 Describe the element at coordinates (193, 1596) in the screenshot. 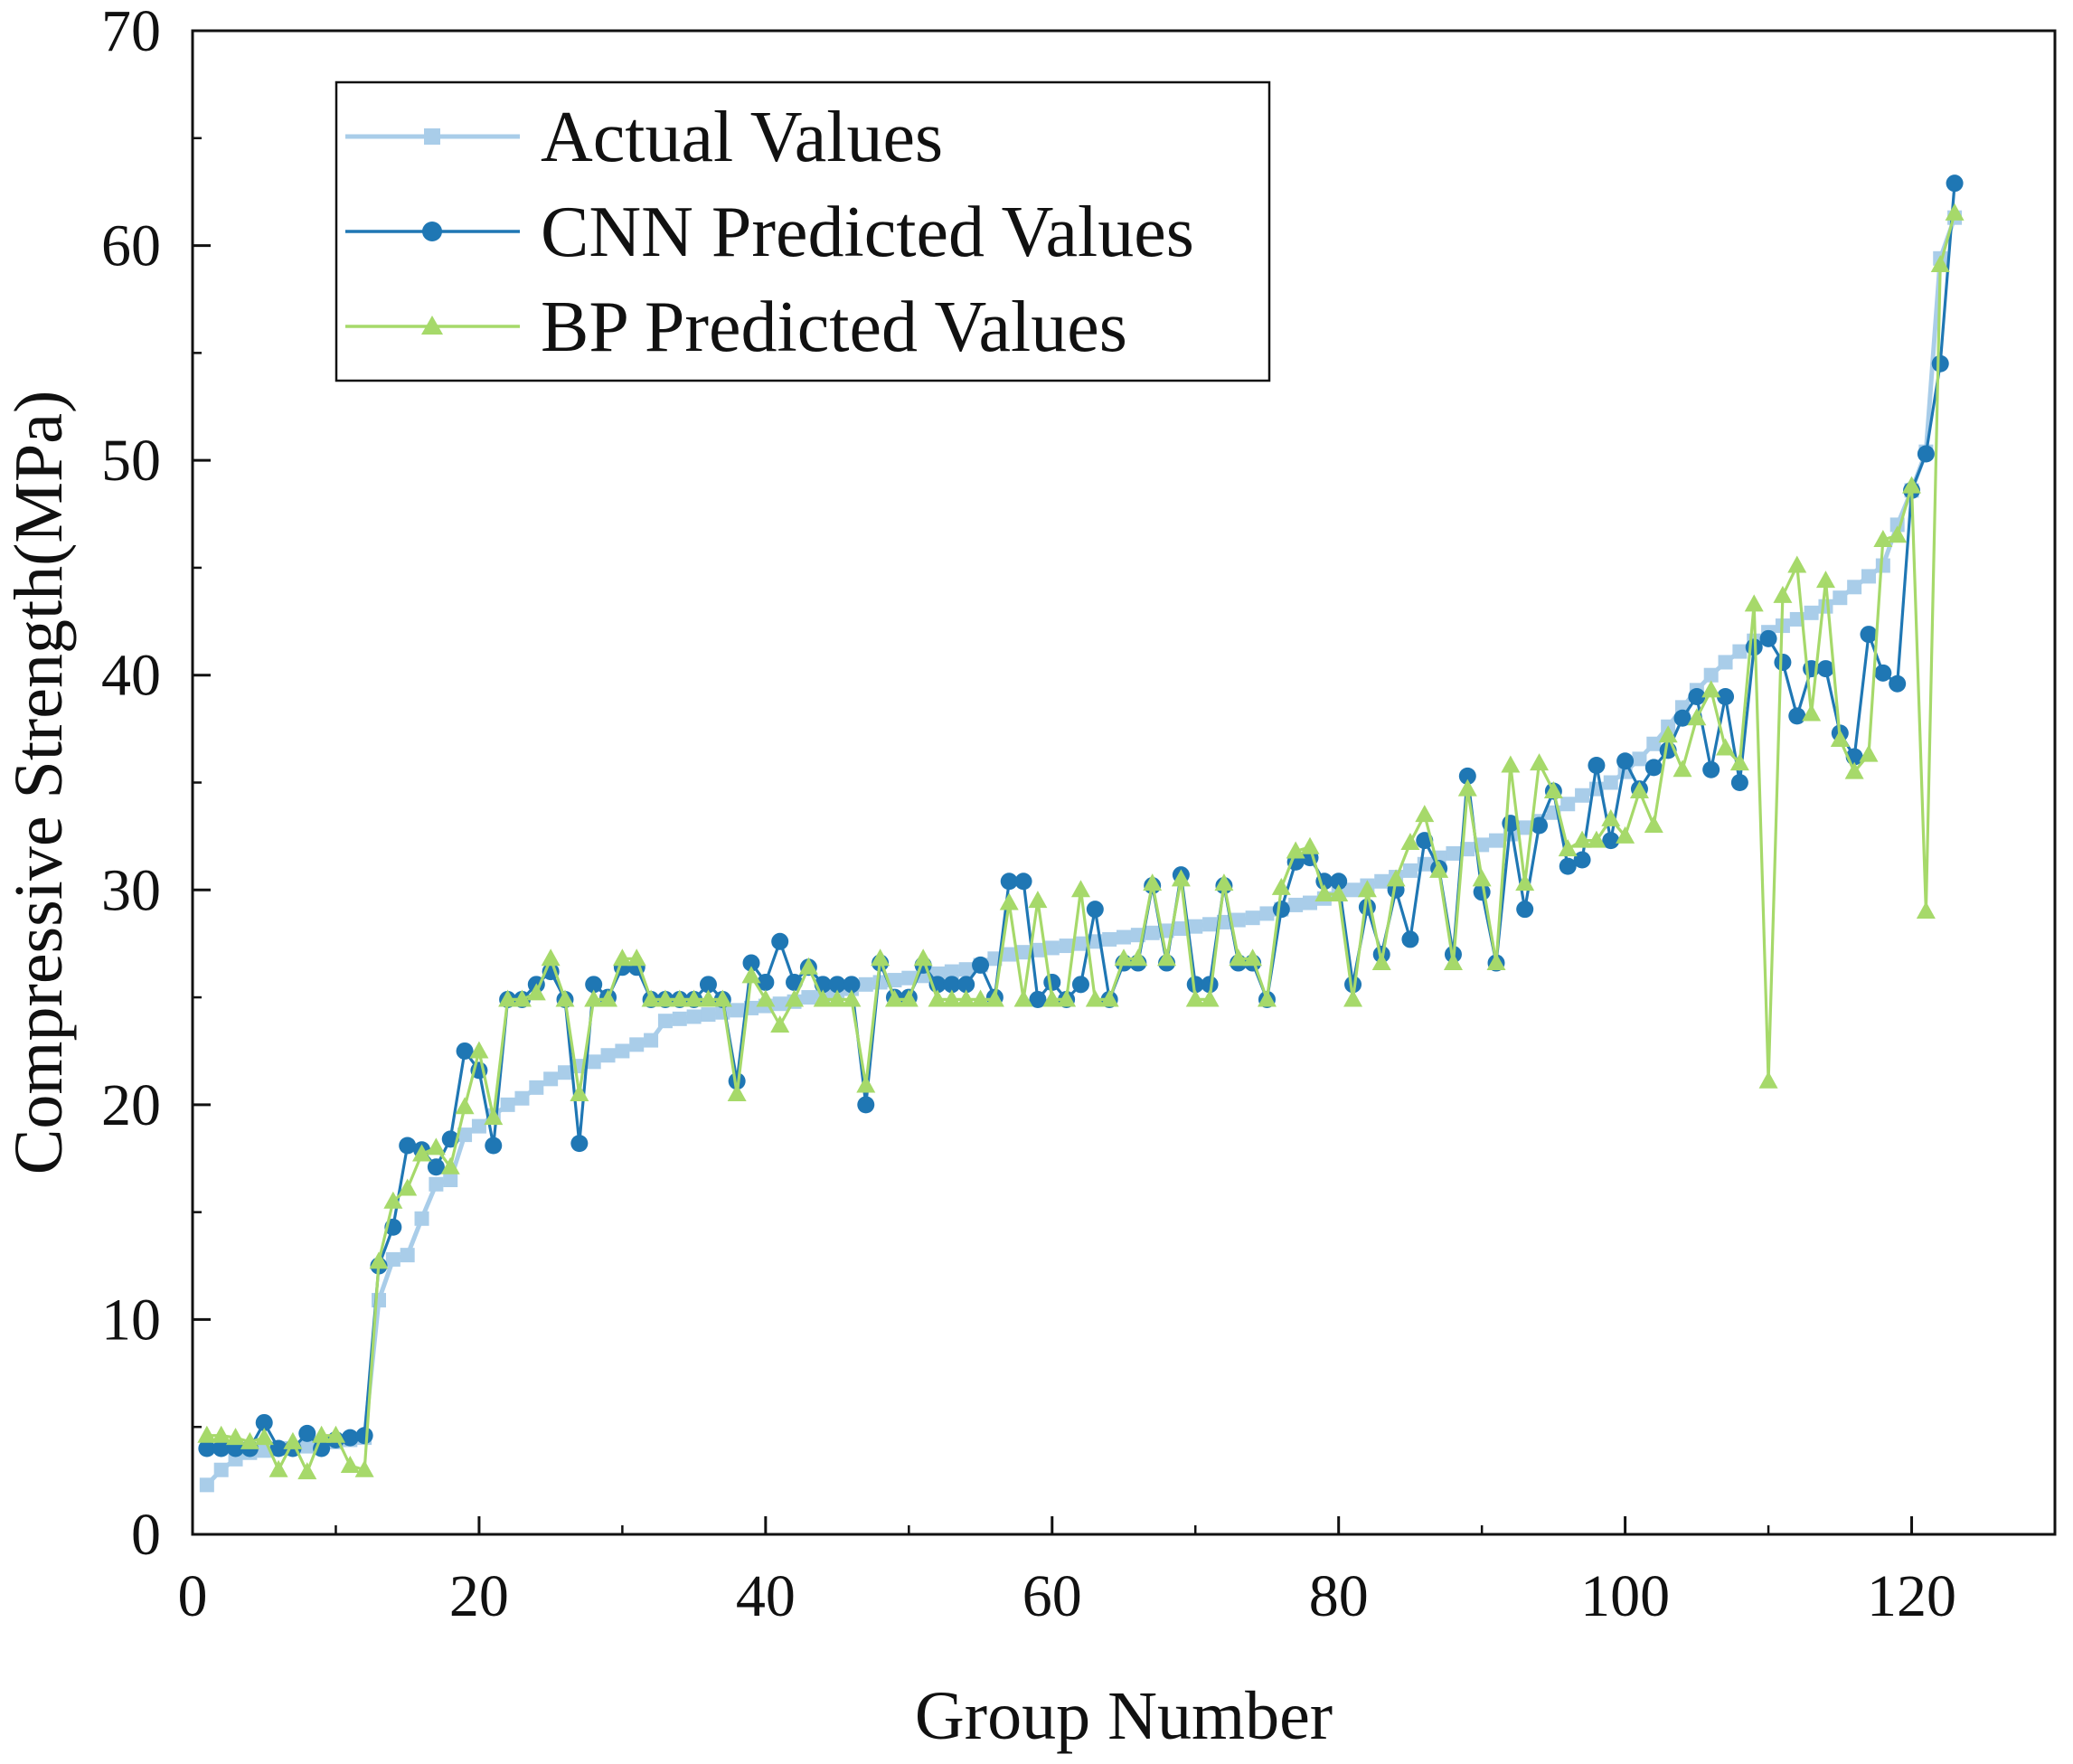

I see `x-tick-label: 0` at that location.